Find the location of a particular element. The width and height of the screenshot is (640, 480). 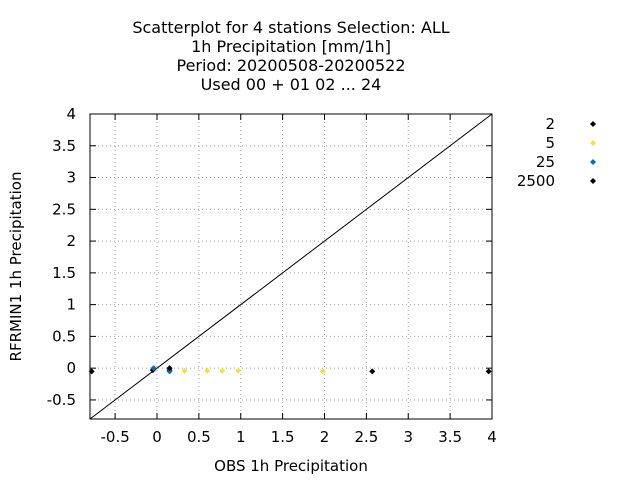

legend-label: 2 is located at coordinates (550, 124).